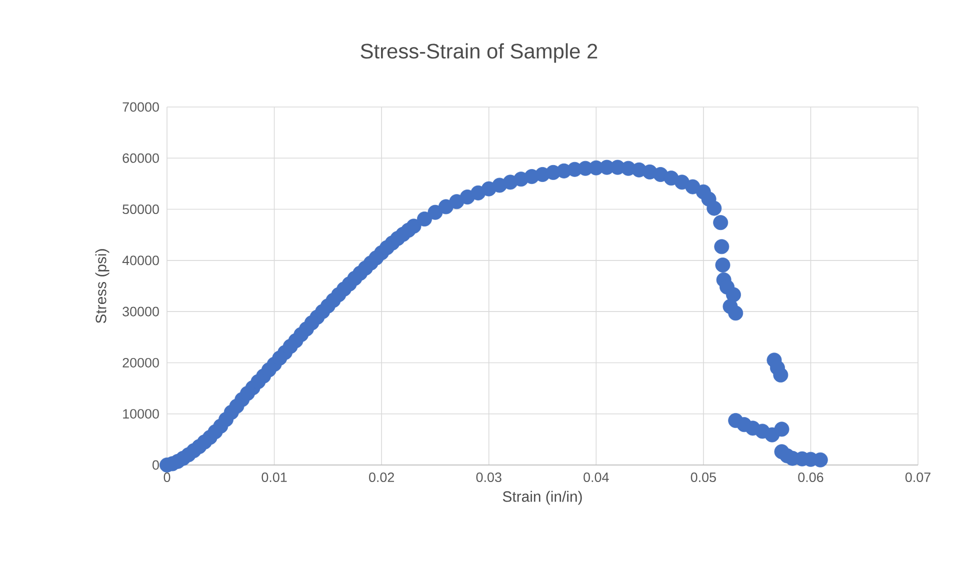  I want to click on x-tick-label: 0.02, so click(381, 477).